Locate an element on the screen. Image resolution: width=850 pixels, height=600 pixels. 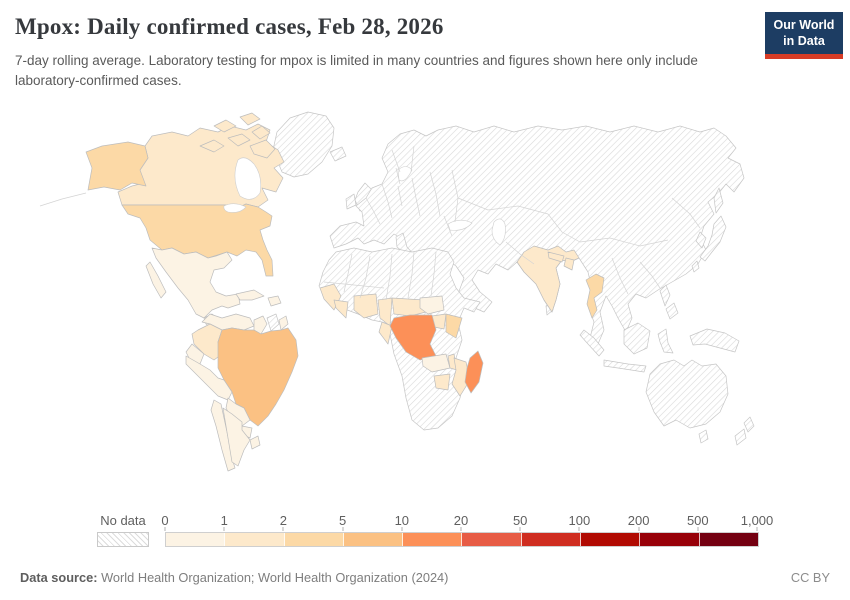
owid-logo-line1: Our World is located at coordinates (804, 25).